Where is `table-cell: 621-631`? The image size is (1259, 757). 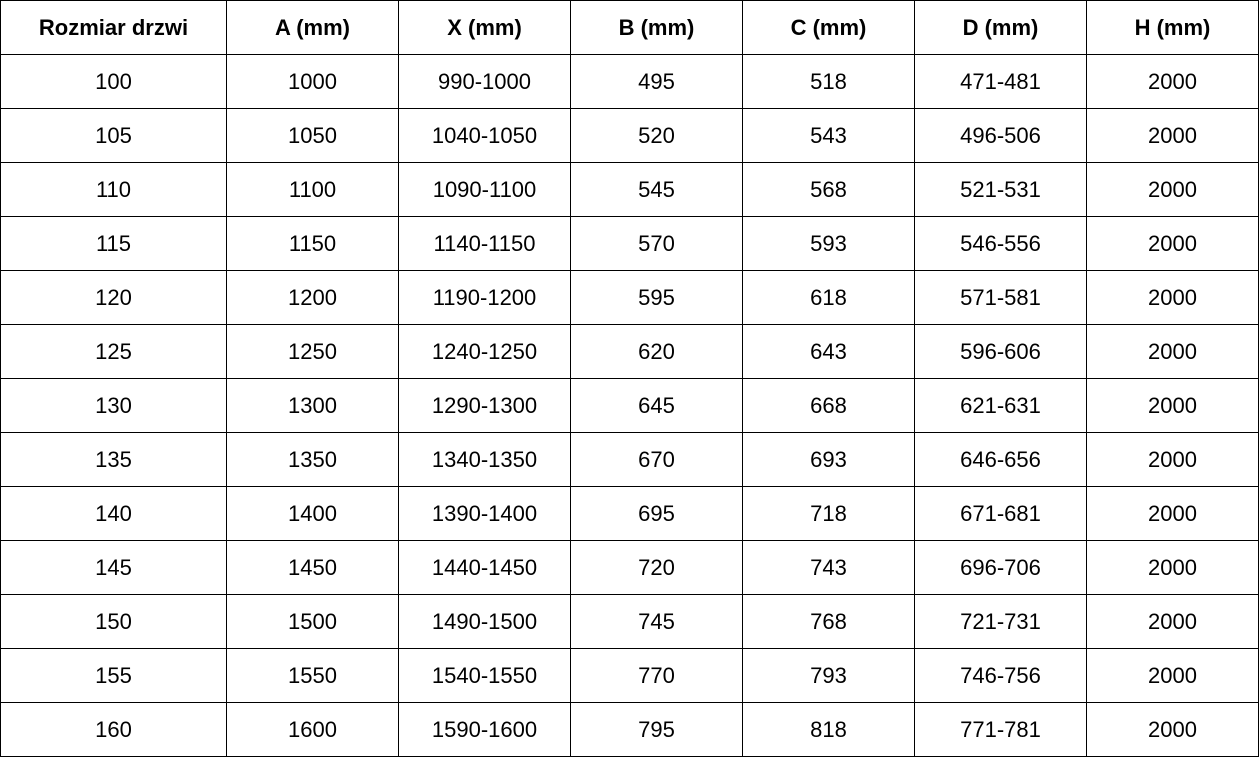 table-cell: 621-631 is located at coordinates (1001, 406).